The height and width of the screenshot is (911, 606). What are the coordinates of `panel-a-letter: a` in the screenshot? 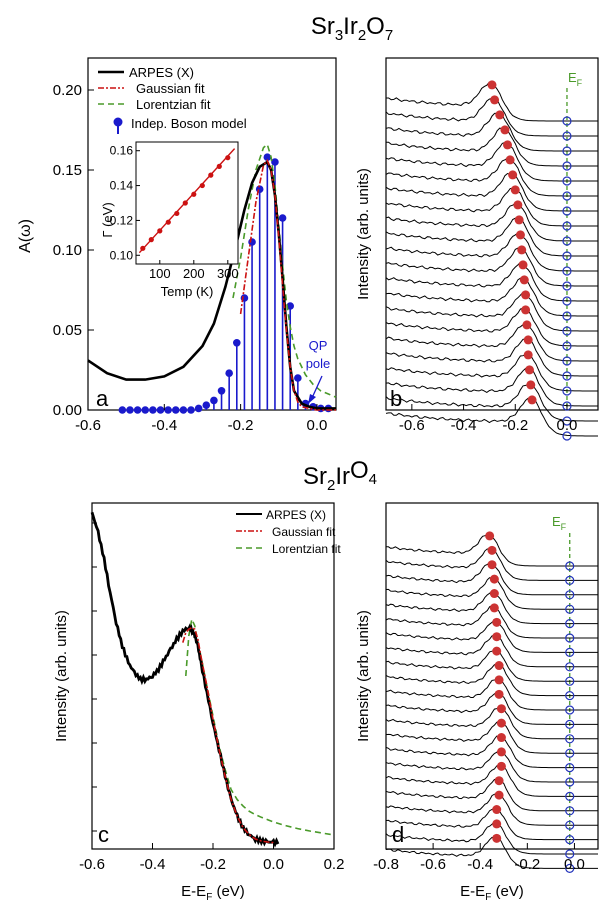 It's located at (102, 398).